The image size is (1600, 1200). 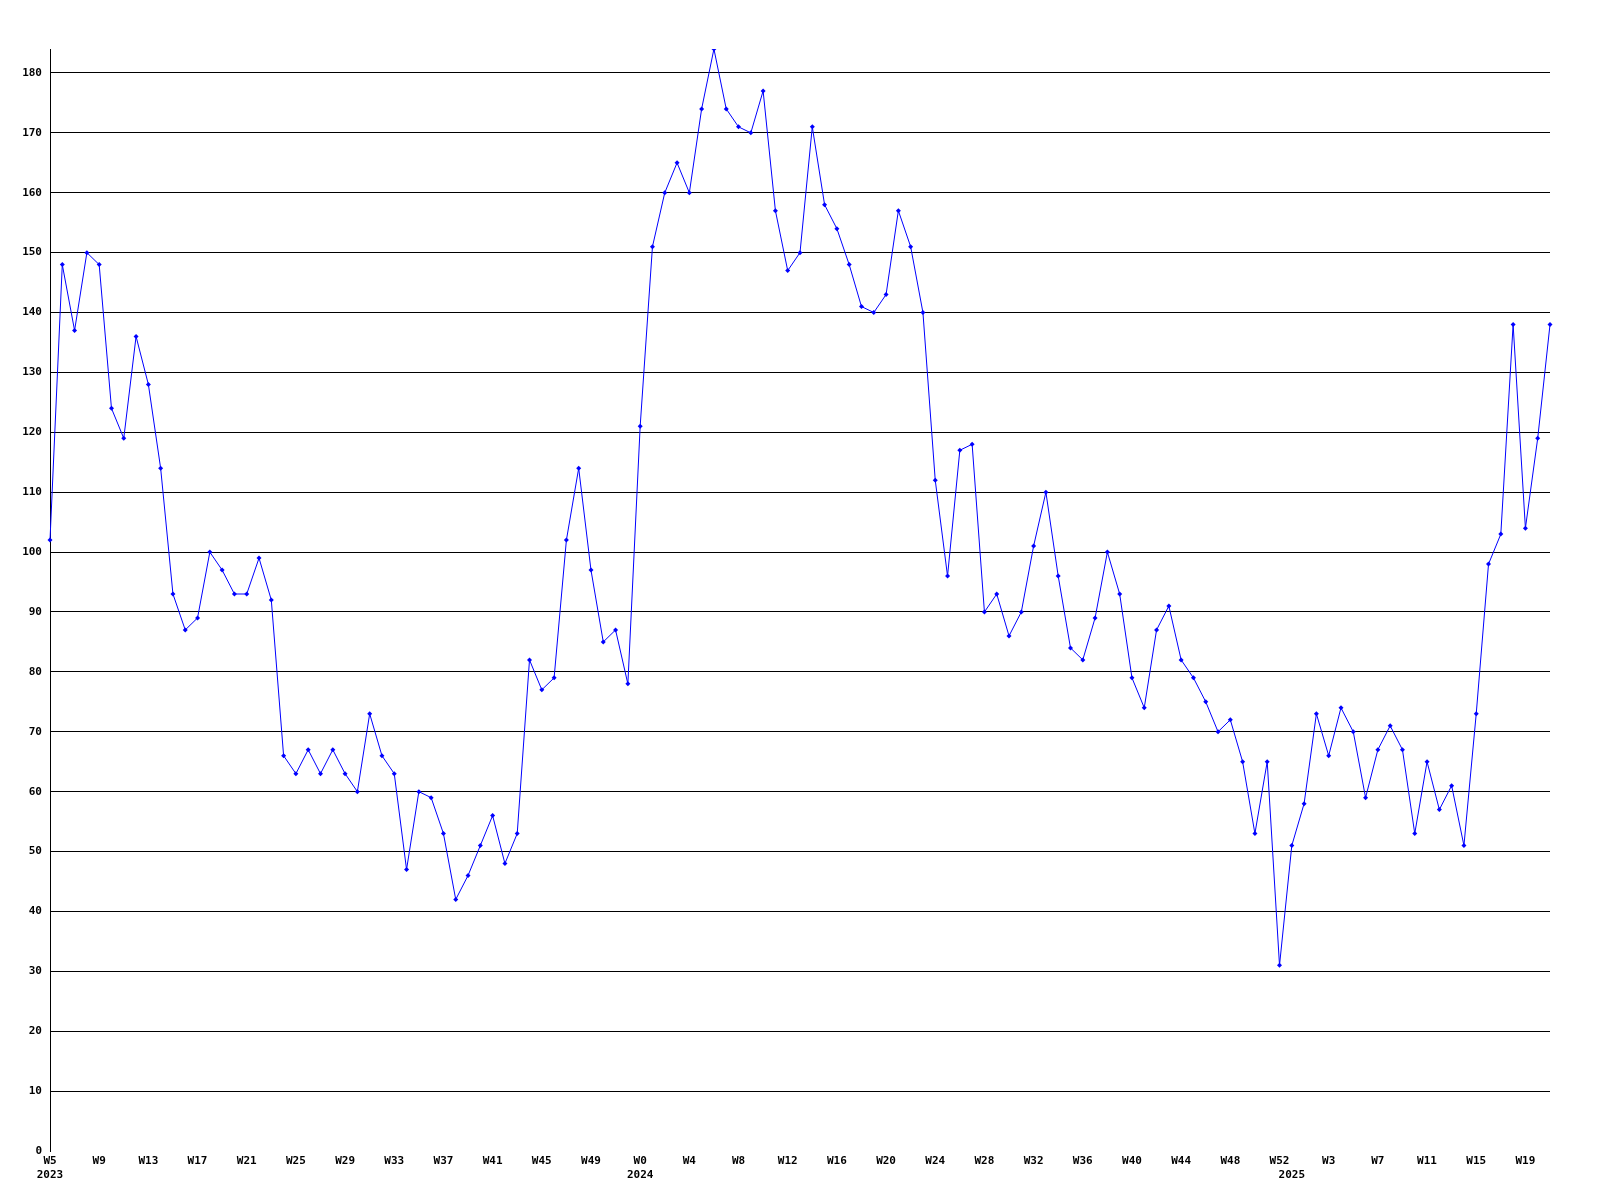 What do you see at coordinates (35, 971) in the screenshot?
I see `y-tick-label: 30` at bounding box center [35, 971].